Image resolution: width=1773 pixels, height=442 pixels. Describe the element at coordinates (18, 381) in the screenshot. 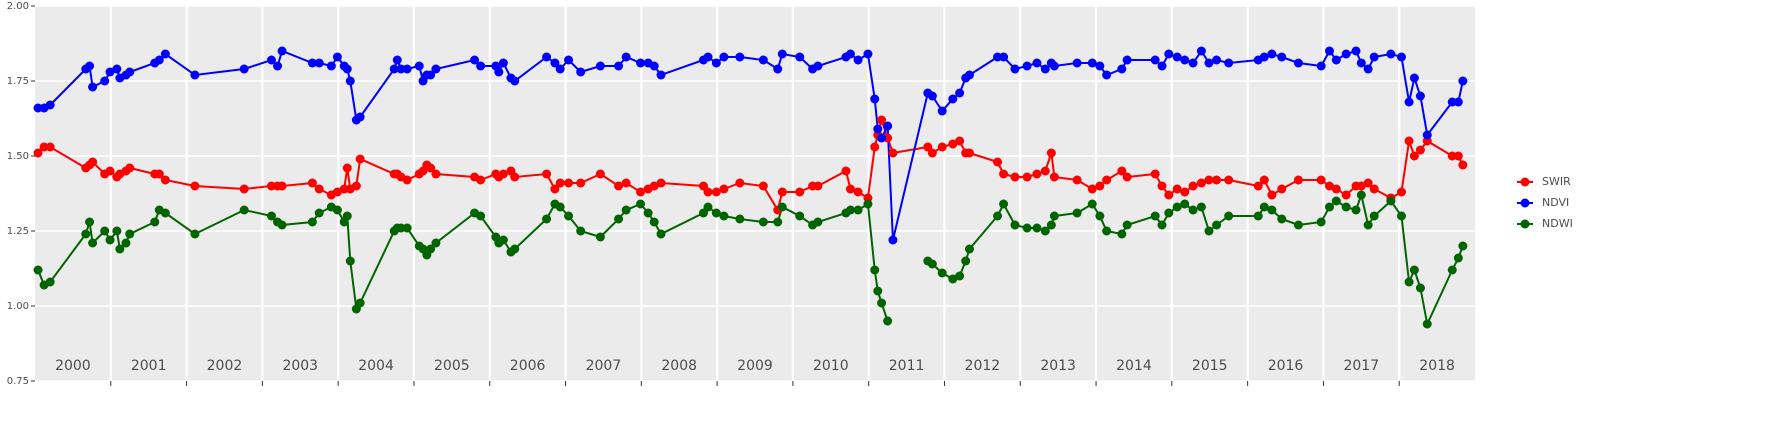

I see `y-tick-label: 0.75` at that location.